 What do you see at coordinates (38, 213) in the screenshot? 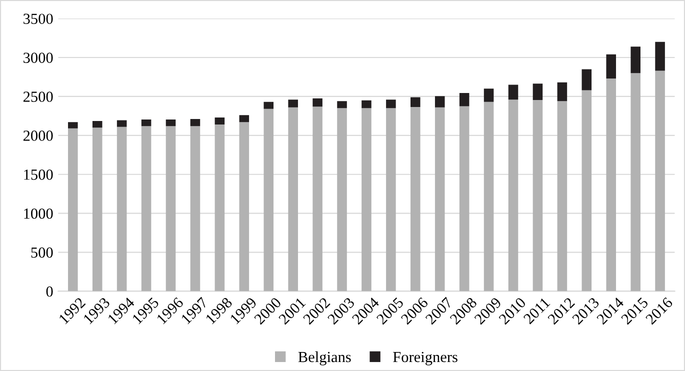
I see `y-tick-label: 1000` at bounding box center [38, 213].